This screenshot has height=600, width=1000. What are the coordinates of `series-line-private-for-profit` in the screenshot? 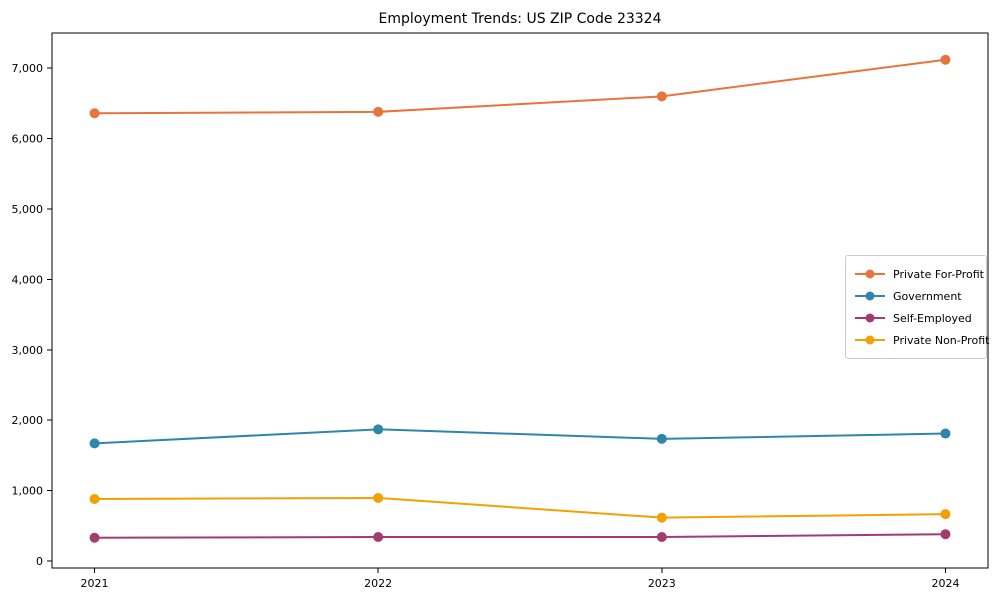 It's located at (520, 86).